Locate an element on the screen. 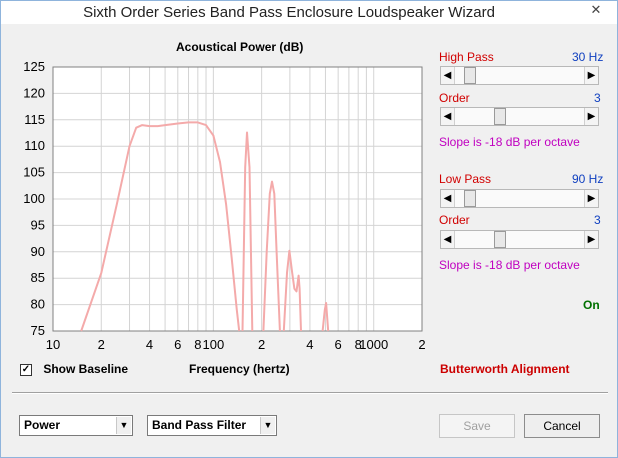 The width and height of the screenshot is (618, 458). x-tick-label: 100 is located at coordinates (214, 344).